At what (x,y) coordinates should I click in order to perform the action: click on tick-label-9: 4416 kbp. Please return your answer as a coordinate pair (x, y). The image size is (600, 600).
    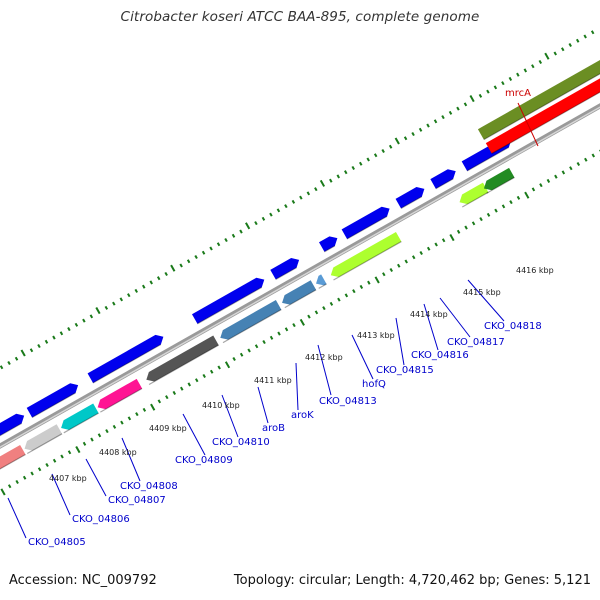
    Looking at the image, I should click on (535, 270).